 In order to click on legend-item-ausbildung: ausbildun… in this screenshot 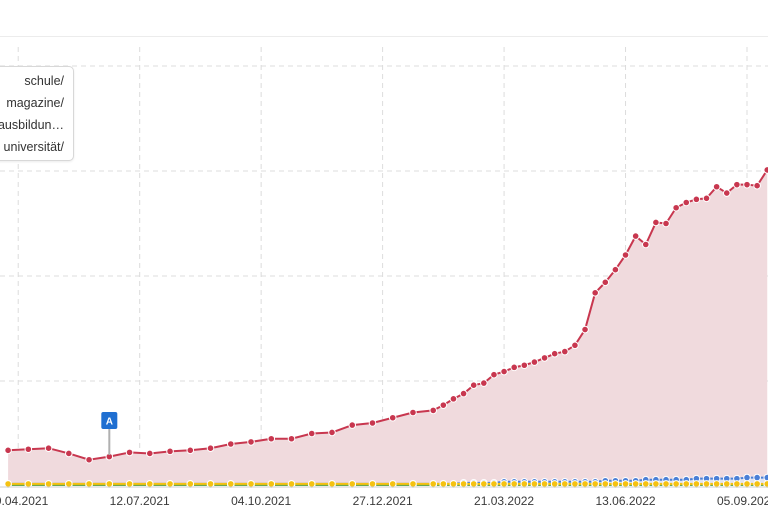, I will do `click(32, 125)`.